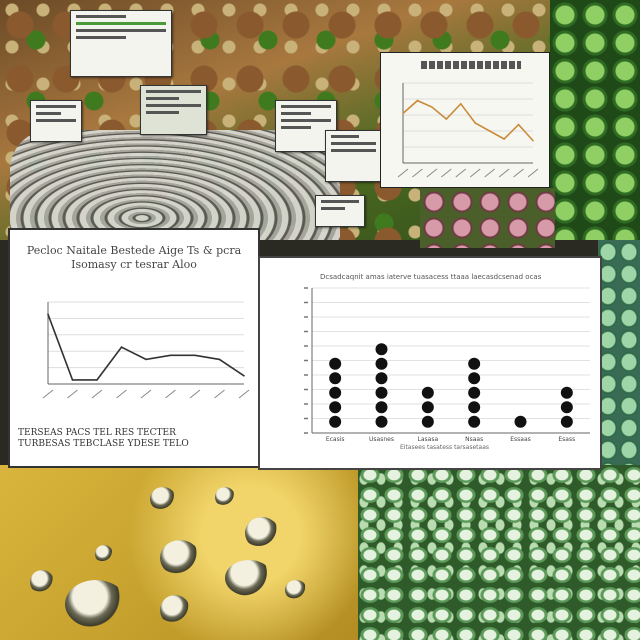 This screenshot has height=640, width=640. I want to click on left-line-chart, so click(146, 350).